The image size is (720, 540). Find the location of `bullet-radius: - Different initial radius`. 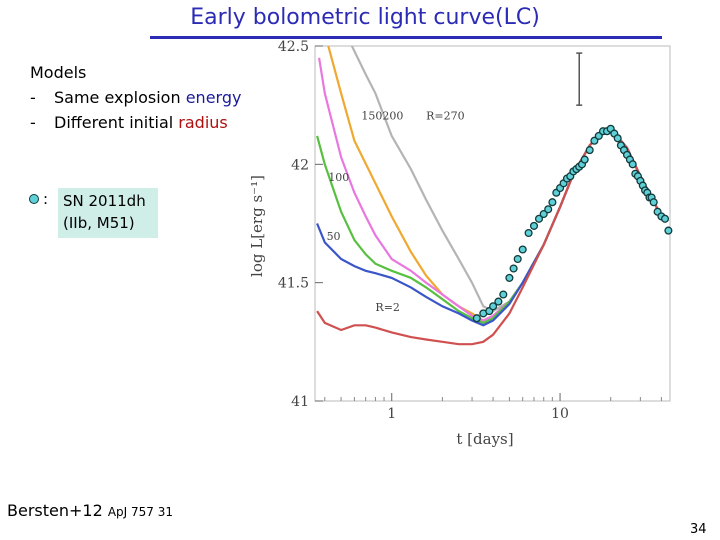

bullet-radius: - Different initial radius is located at coordinates (135, 122).